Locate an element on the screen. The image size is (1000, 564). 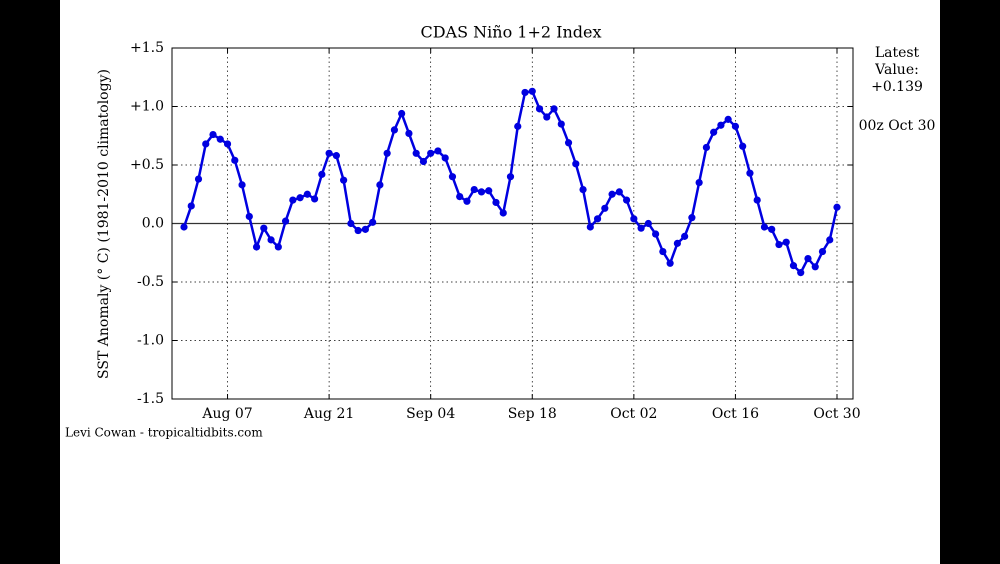
chart-title: CDAS Niño 1+2 Index is located at coordinates (510, 32).